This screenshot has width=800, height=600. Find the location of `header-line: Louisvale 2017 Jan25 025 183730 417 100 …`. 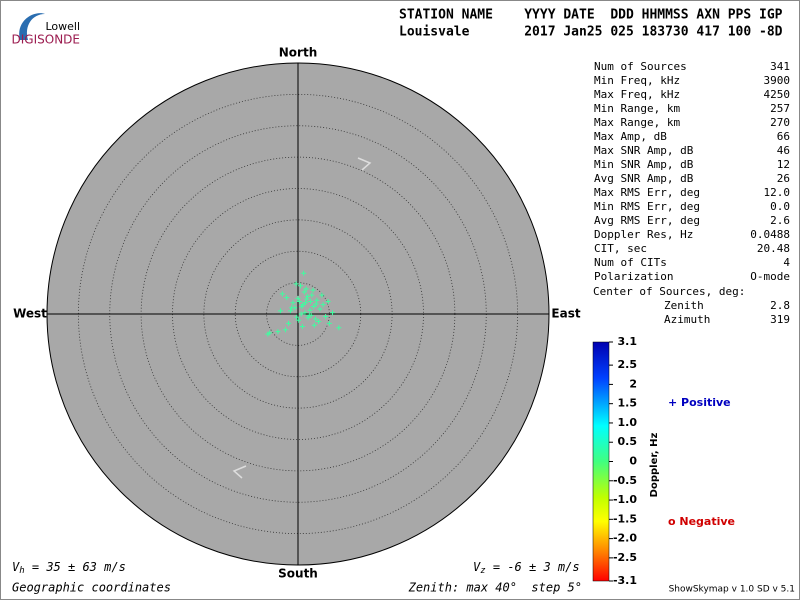

header-line: Louisvale 2017 Jan25 025 183730 417 100 … is located at coordinates (591, 32).